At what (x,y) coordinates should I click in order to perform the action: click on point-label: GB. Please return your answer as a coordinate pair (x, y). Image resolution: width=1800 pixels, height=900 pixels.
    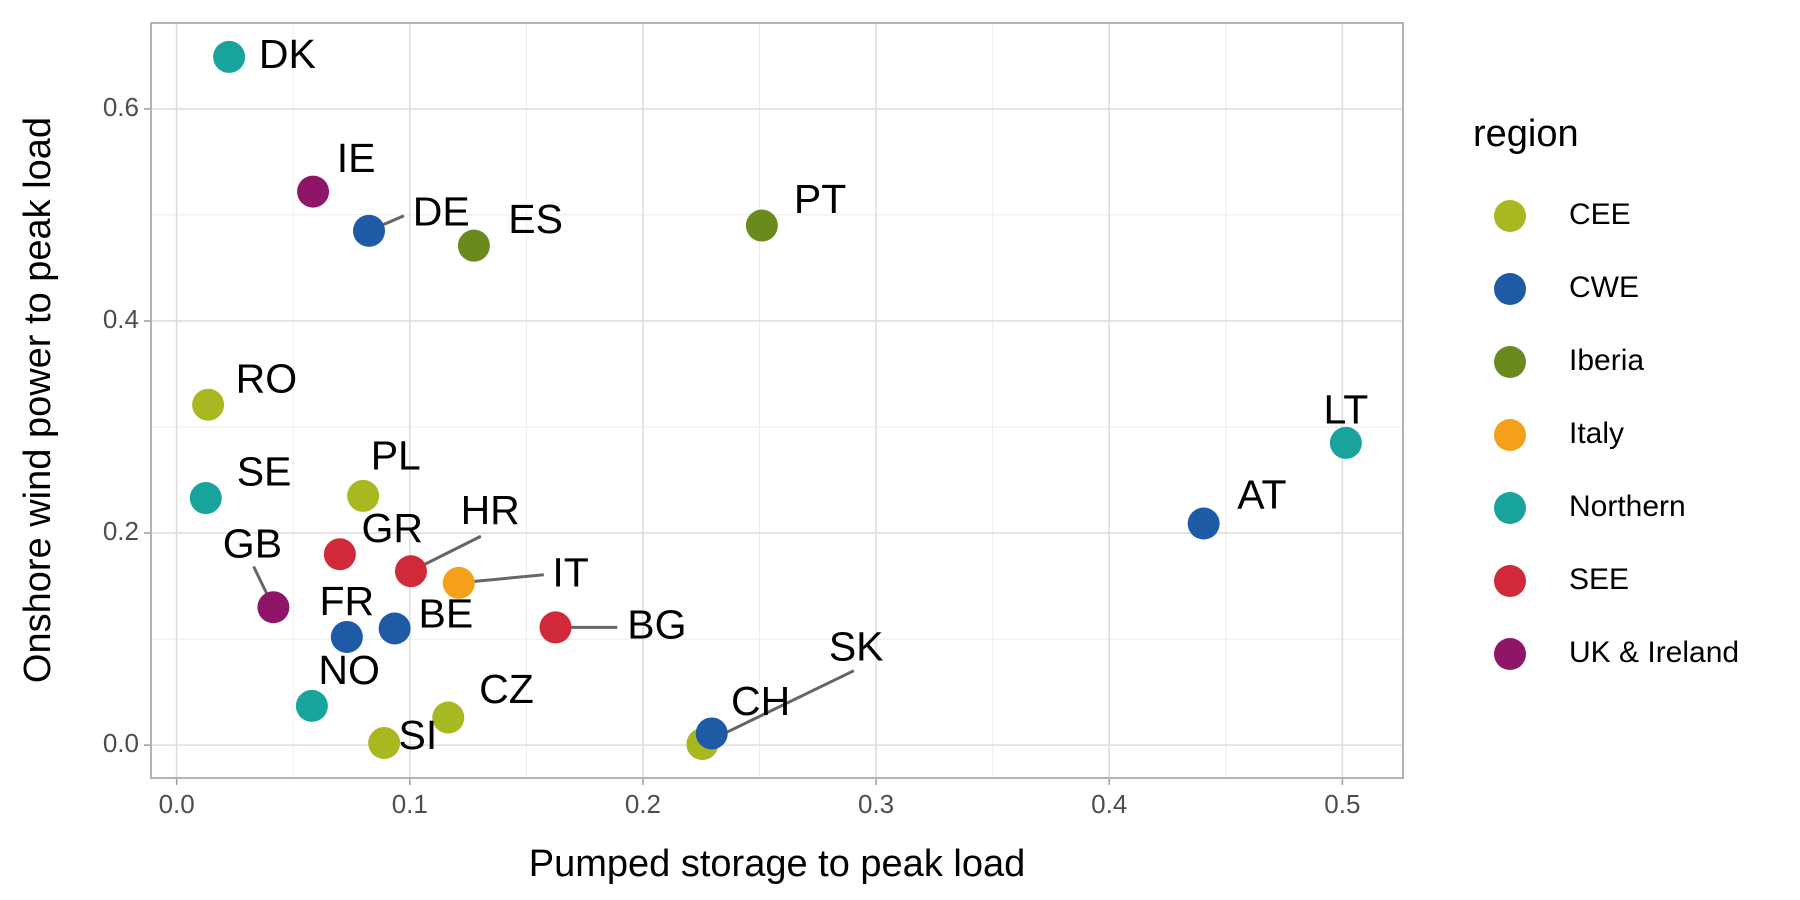
    Looking at the image, I should click on (252, 544).